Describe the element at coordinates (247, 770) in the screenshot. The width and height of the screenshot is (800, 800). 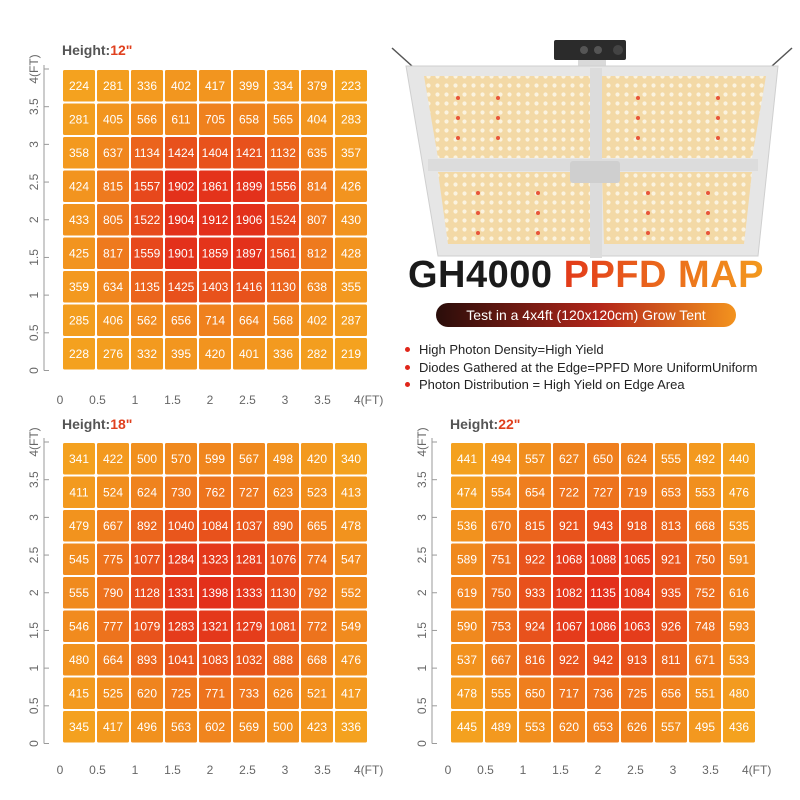
I see `x-tick-label: 2.5` at that location.